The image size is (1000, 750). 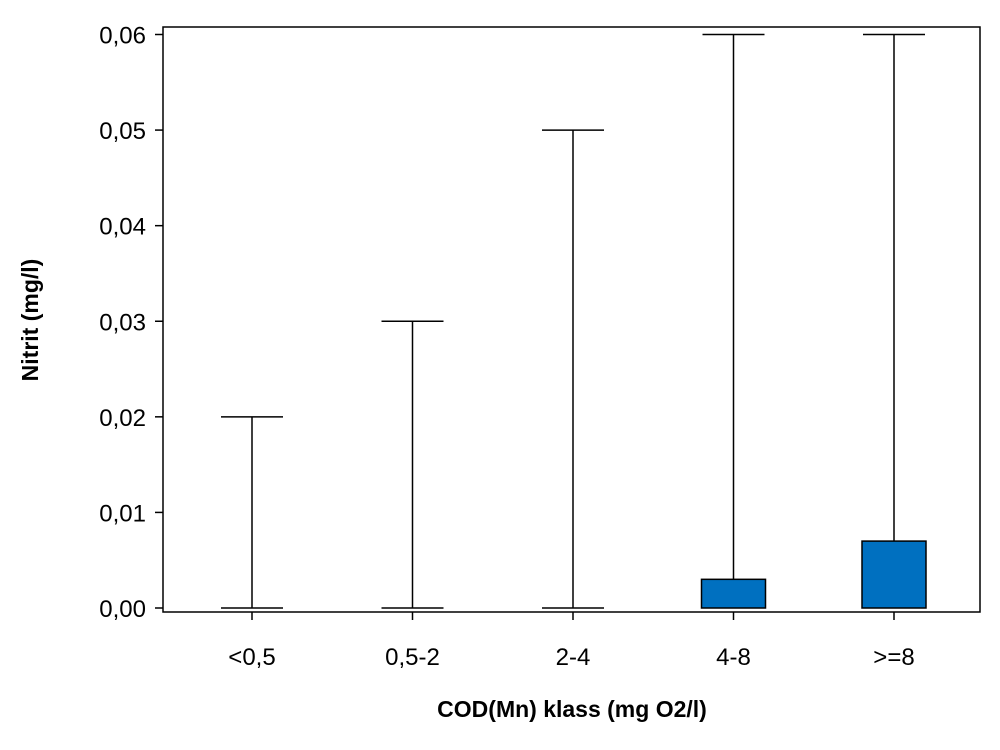 What do you see at coordinates (122, 227) in the screenshot?
I see `y-tick-label: 0,04` at bounding box center [122, 227].